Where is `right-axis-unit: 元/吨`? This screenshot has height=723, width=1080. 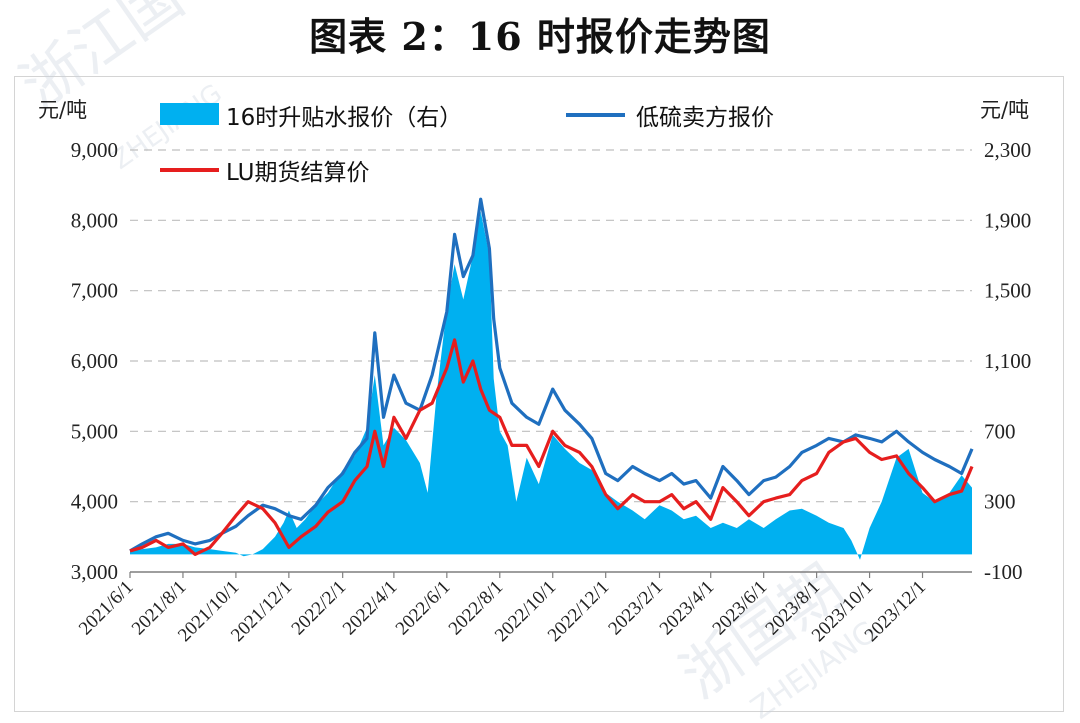 right-axis-unit: 元/吨 is located at coordinates (1004, 110).